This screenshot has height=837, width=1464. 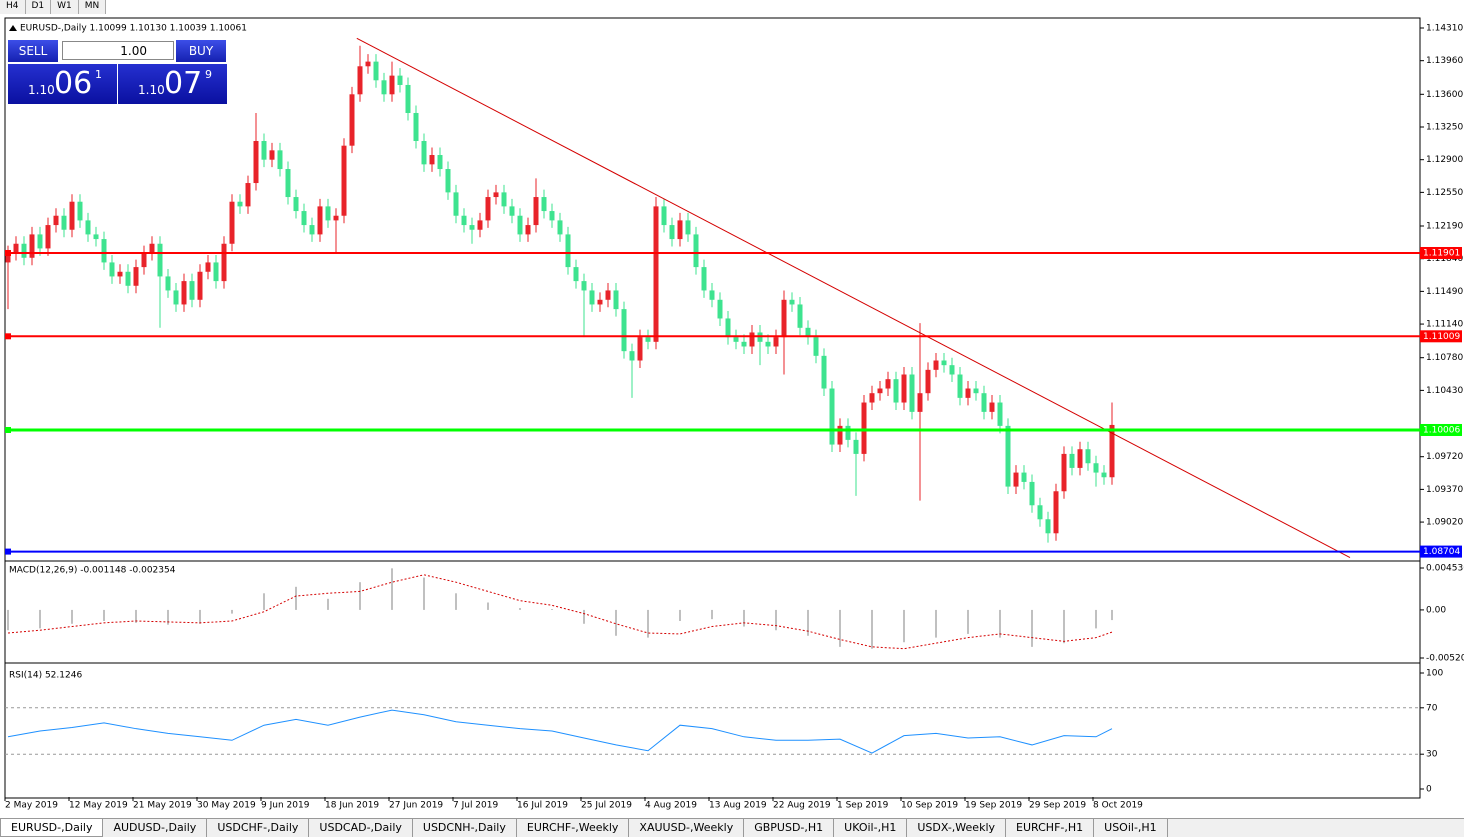 I want to click on timeframe-bar: H4 D1 W1 MN, so click(x=53, y=7).